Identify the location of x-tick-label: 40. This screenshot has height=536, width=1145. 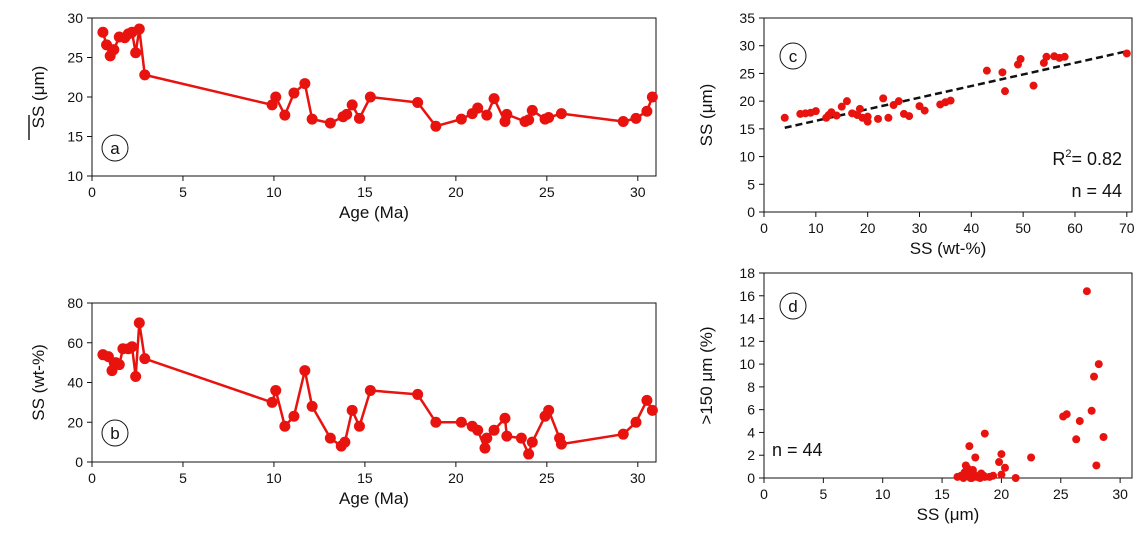
(972, 228).